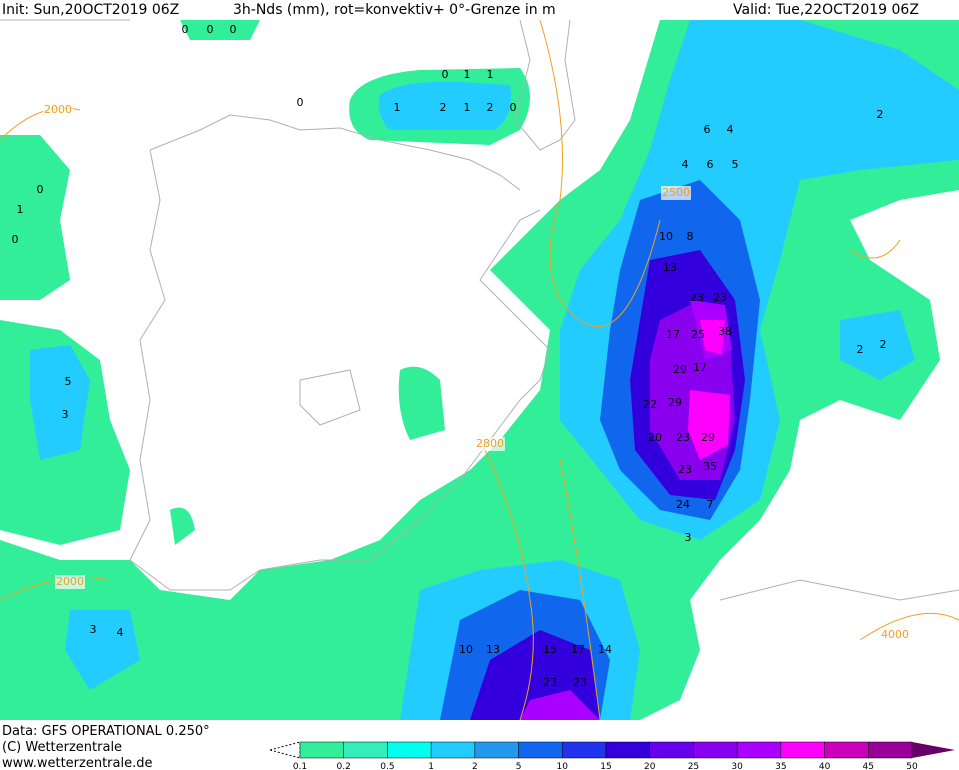  What do you see at coordinates (710, 504) in the screenshot?
I see `grid-value: 7` at bounding box center [710, 504].